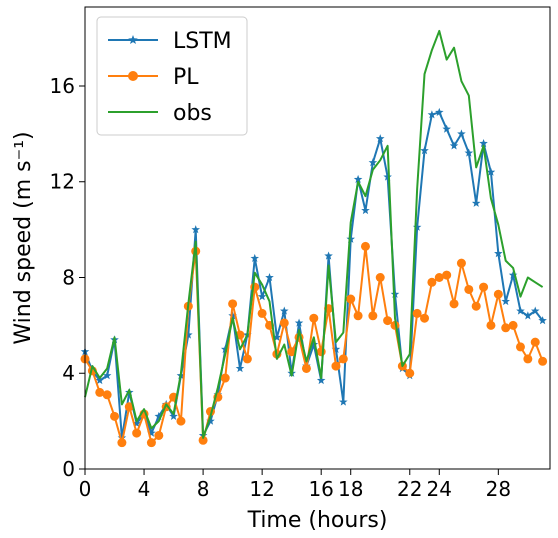  What do you see at coordinates (133, 40) in the screenshot?
I see `legend-marker-lstm` at bounding box center [133, 40].